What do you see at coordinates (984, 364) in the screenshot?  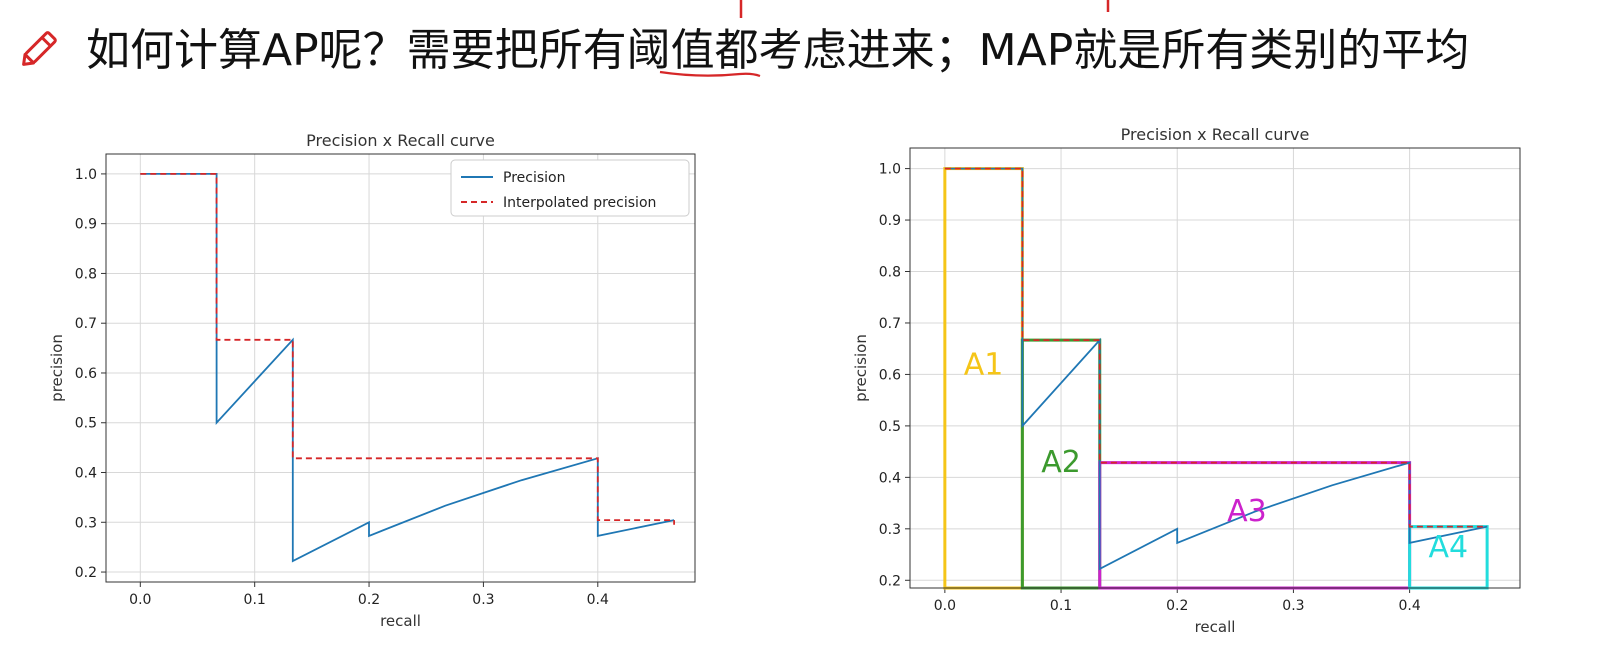 I see `area-label-a1: A1` at bounding box center [984, 364].